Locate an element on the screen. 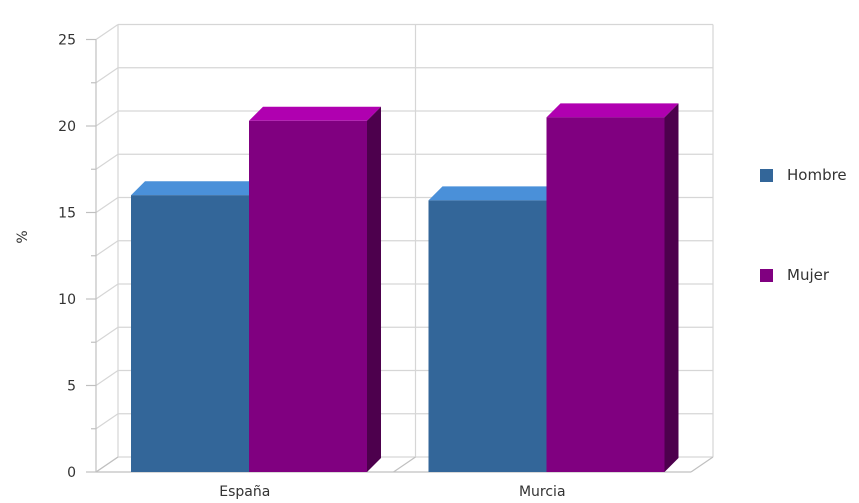 The width and height of the screenshot is (859, 503). y-tick-label: 5 is located at coordinates (71, 387).